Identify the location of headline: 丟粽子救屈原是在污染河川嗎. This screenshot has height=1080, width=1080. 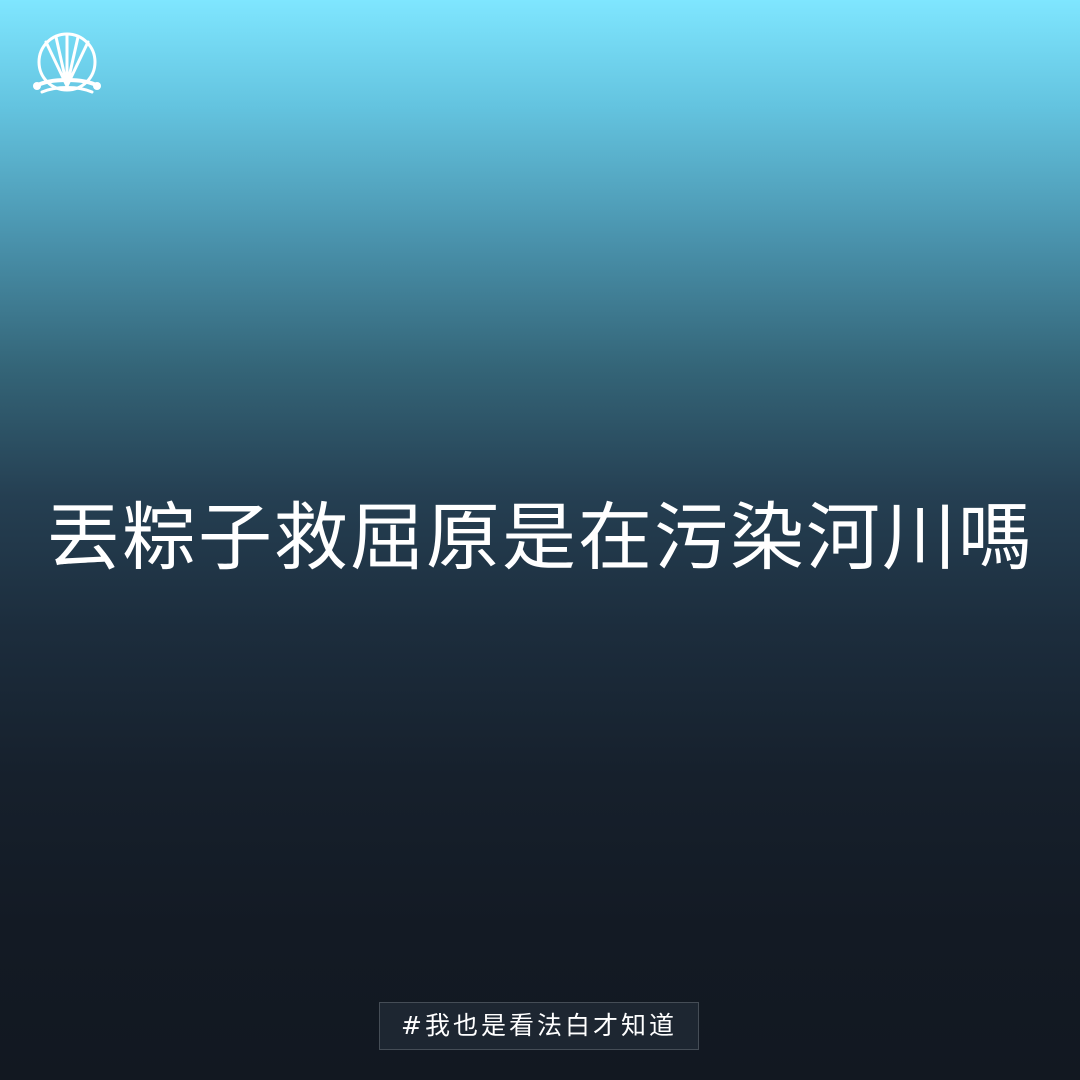
(540, 538).